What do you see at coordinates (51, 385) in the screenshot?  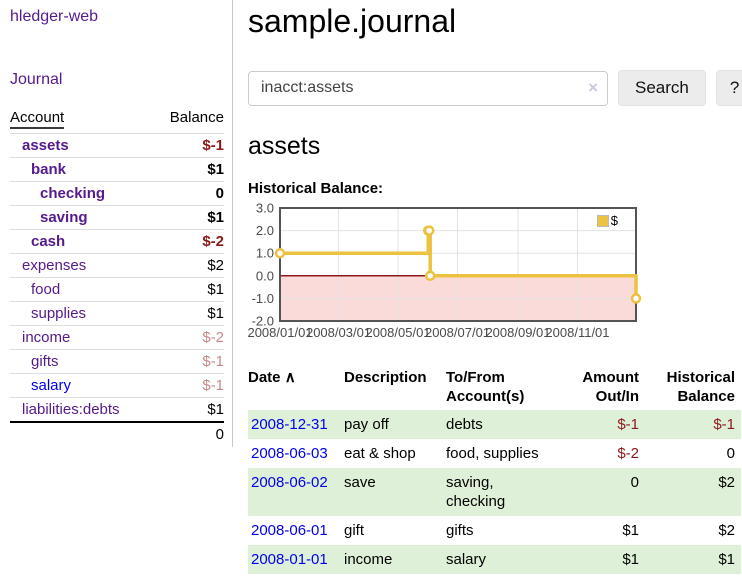 I see `account-link-salary: salary` at bounding box center [51, 385].